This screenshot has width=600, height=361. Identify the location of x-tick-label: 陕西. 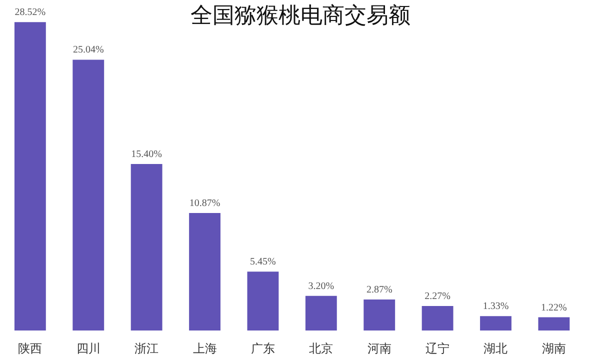
(30, 349).